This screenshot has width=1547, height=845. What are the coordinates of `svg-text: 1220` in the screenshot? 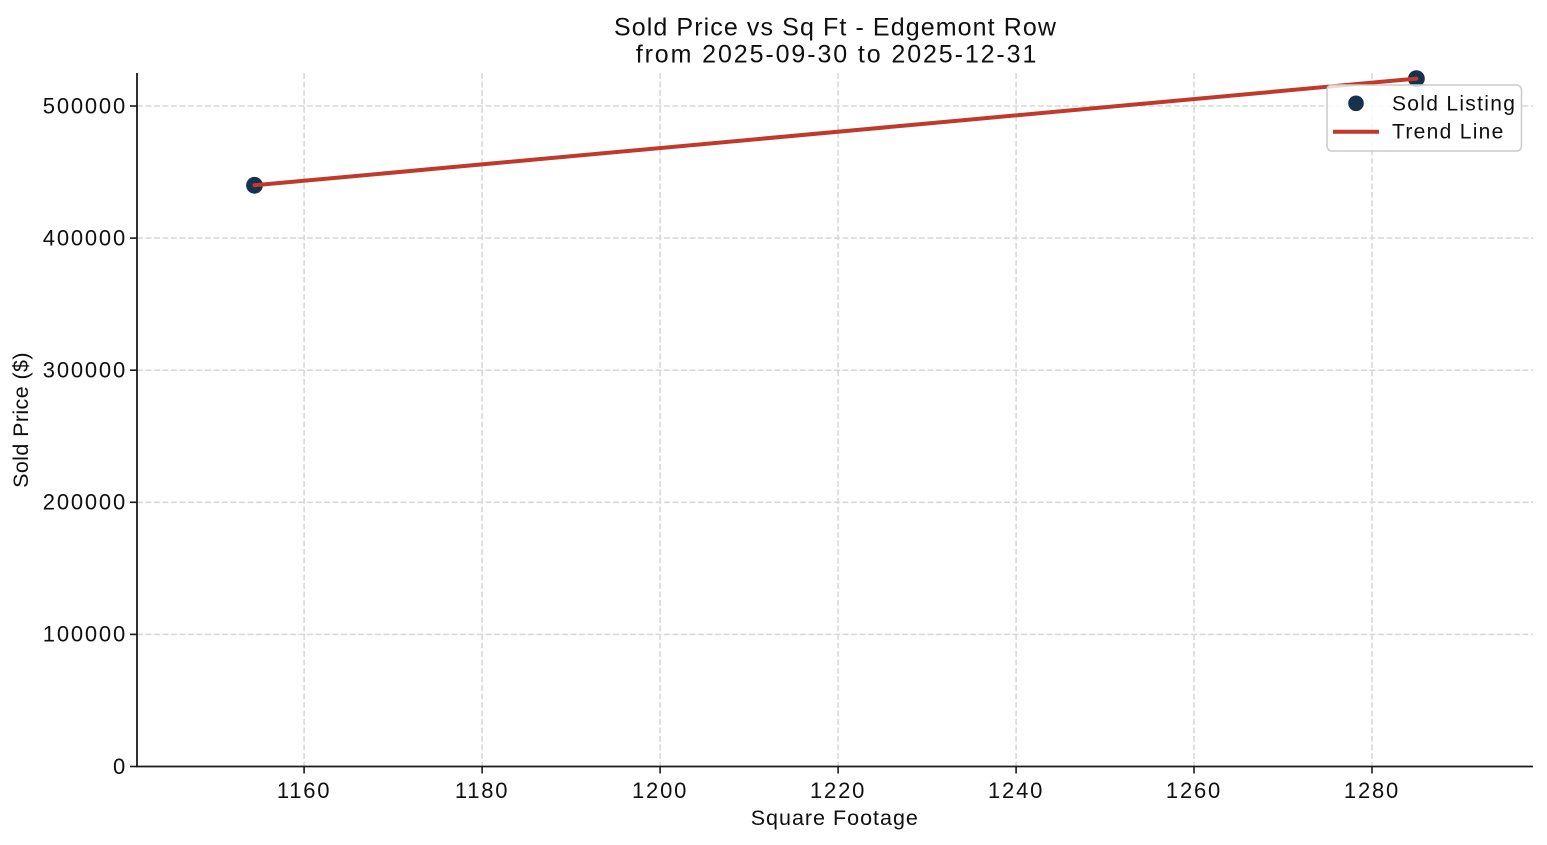 It's located at (838, 790).